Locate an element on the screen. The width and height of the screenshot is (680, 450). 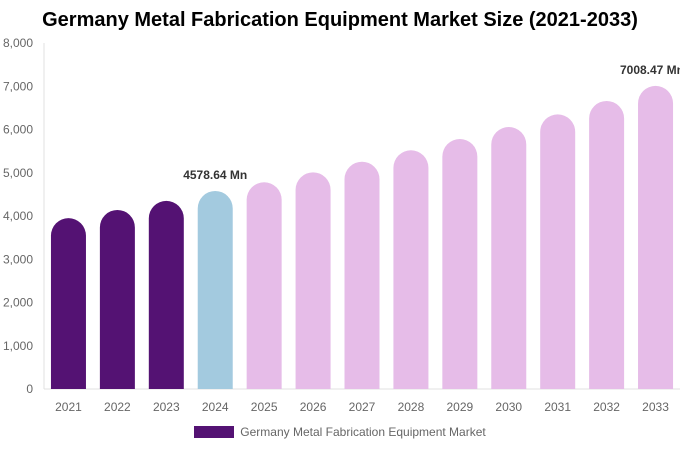
bar-2026 is located at coordinates (313, 280).